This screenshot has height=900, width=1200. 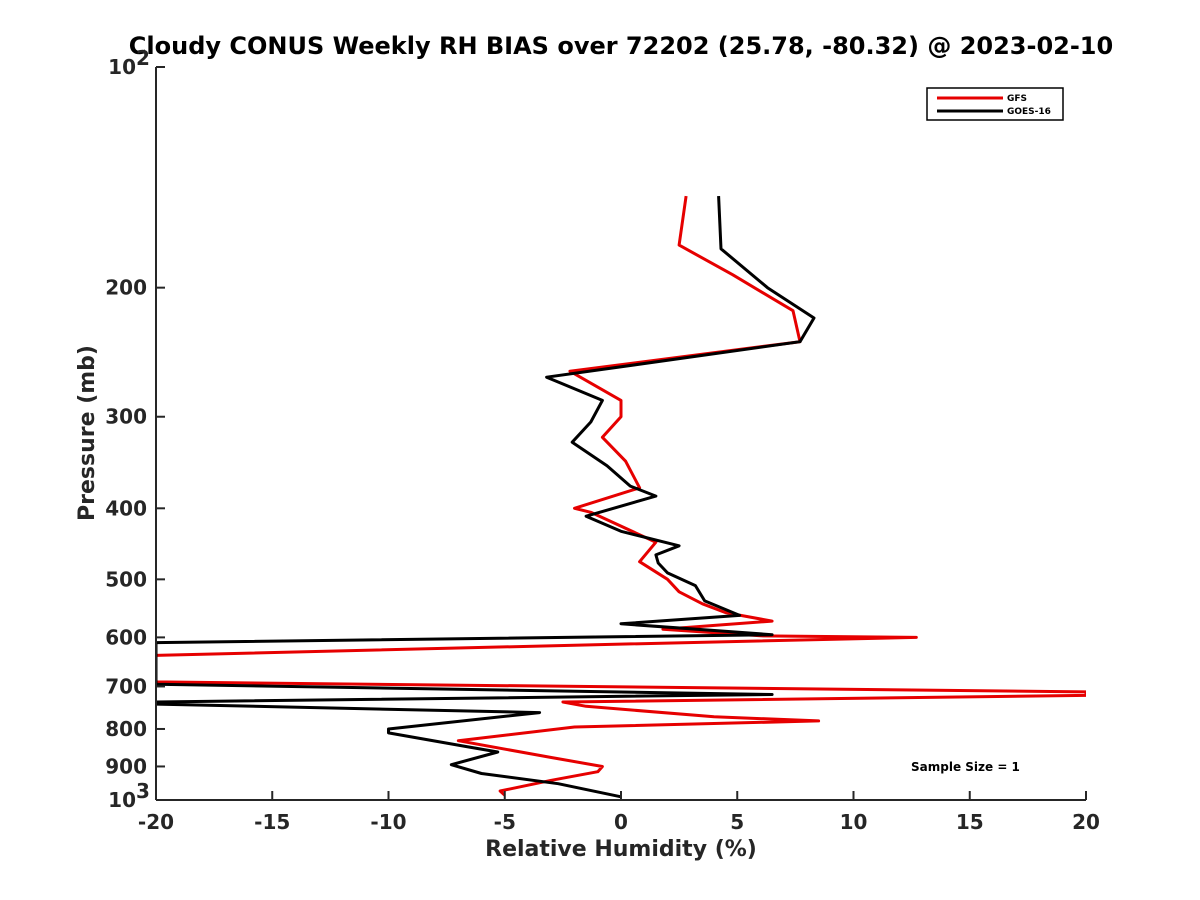 I want to click on x-tick-label: 0, so click(x=621, y=822).